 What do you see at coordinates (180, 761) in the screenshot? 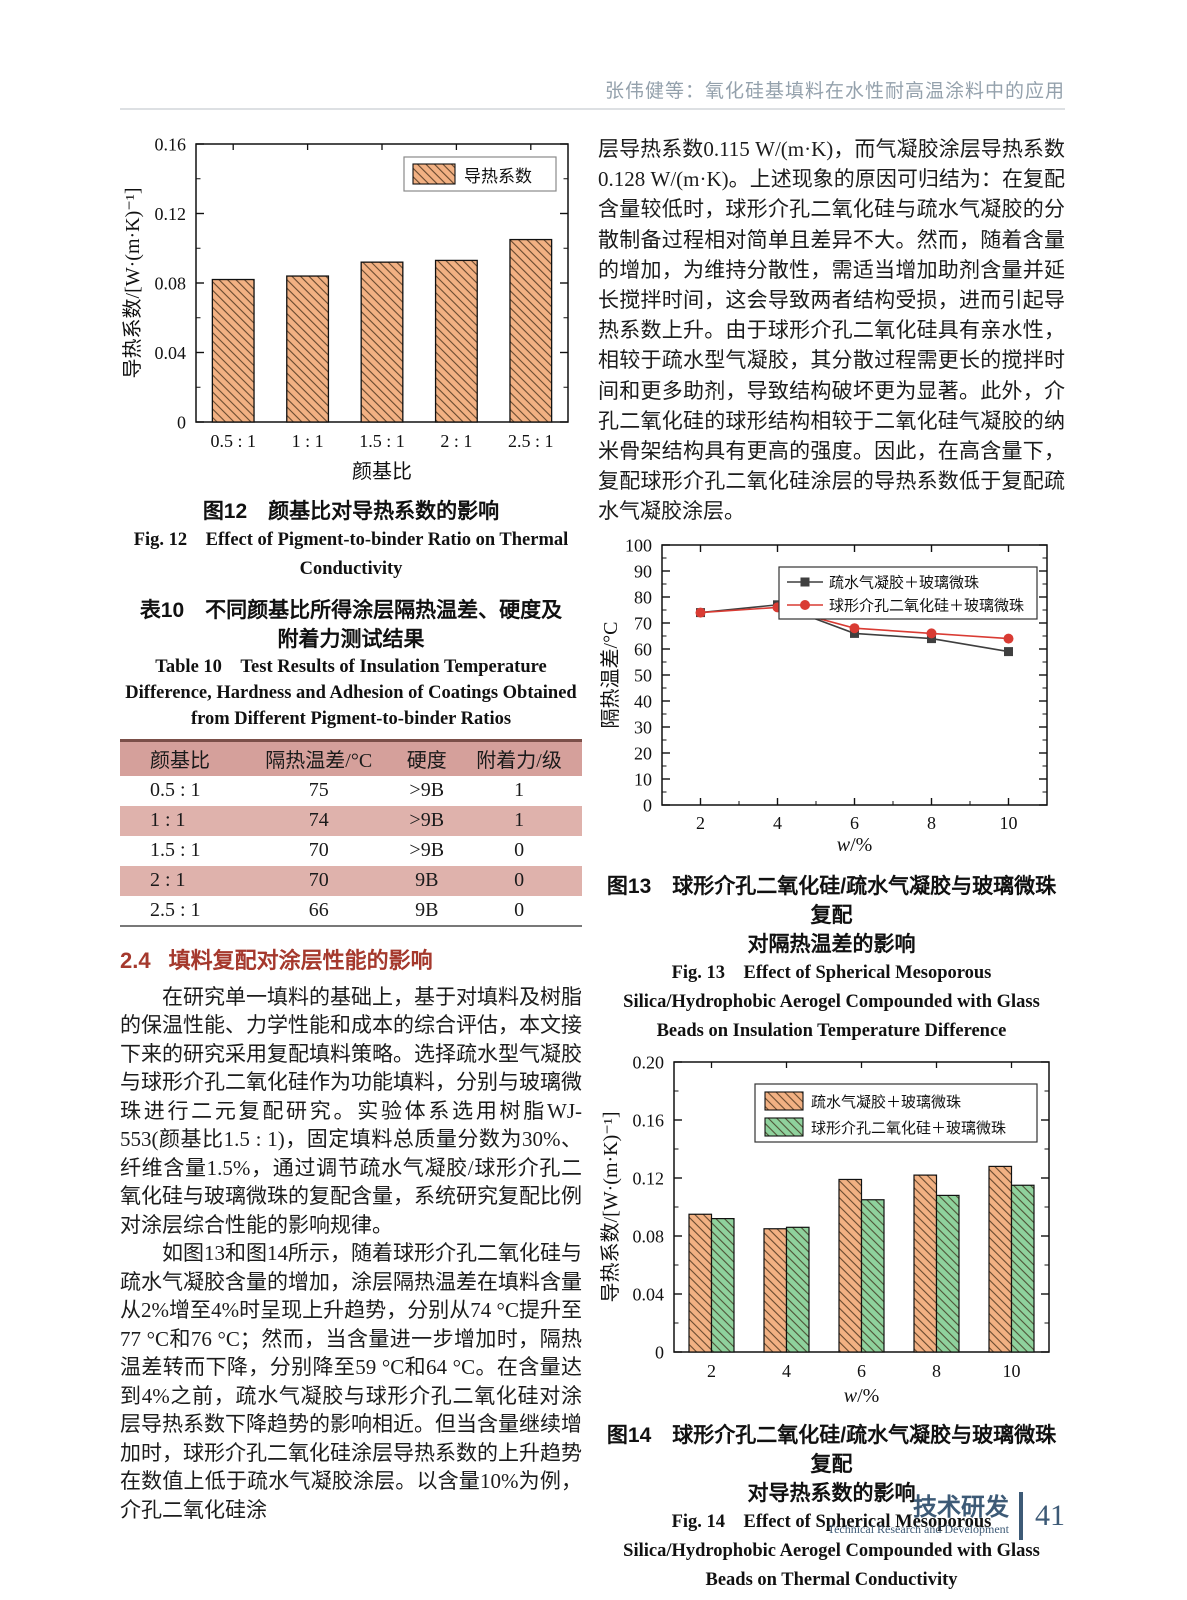
I see `table10-header-cell: 颜基比` at bounding box center [180, 761].